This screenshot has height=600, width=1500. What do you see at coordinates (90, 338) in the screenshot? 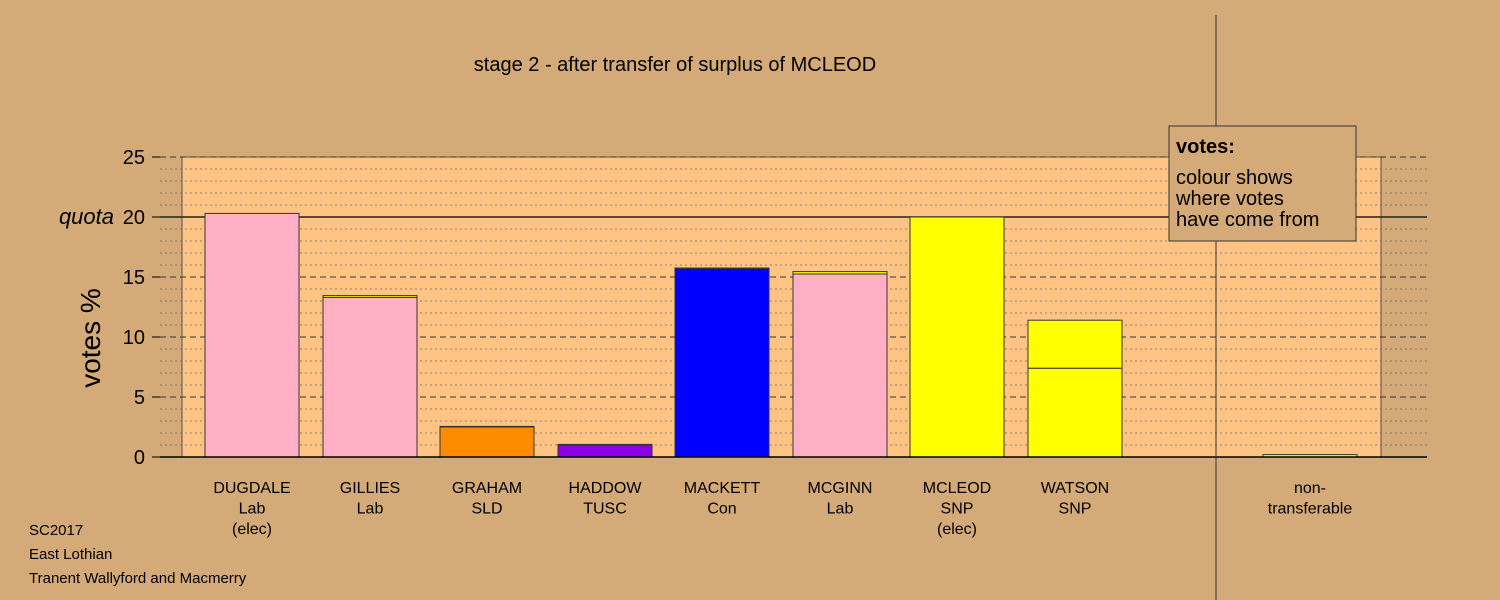
I see `y-axis-label: votes %` at bounding box center [90, 338].